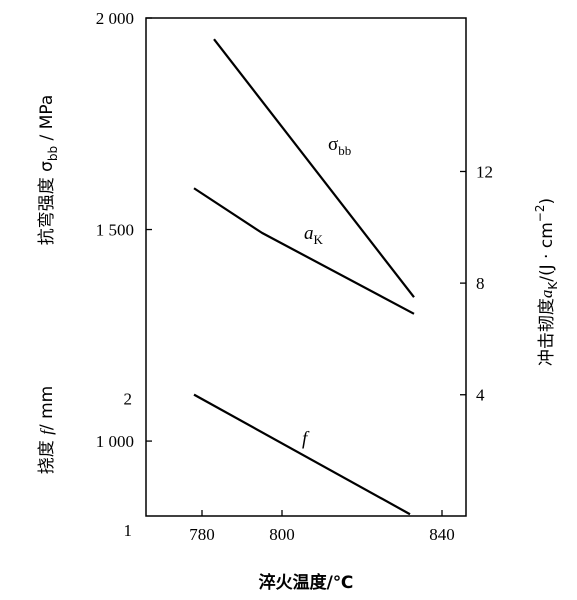 Image resolution: width=577 pixels, height=600 pixels. What do you see at coordinates (326, 291) in the screenshot?
I see `series-labels: σbb aK f` at bounding box center [326, 291].